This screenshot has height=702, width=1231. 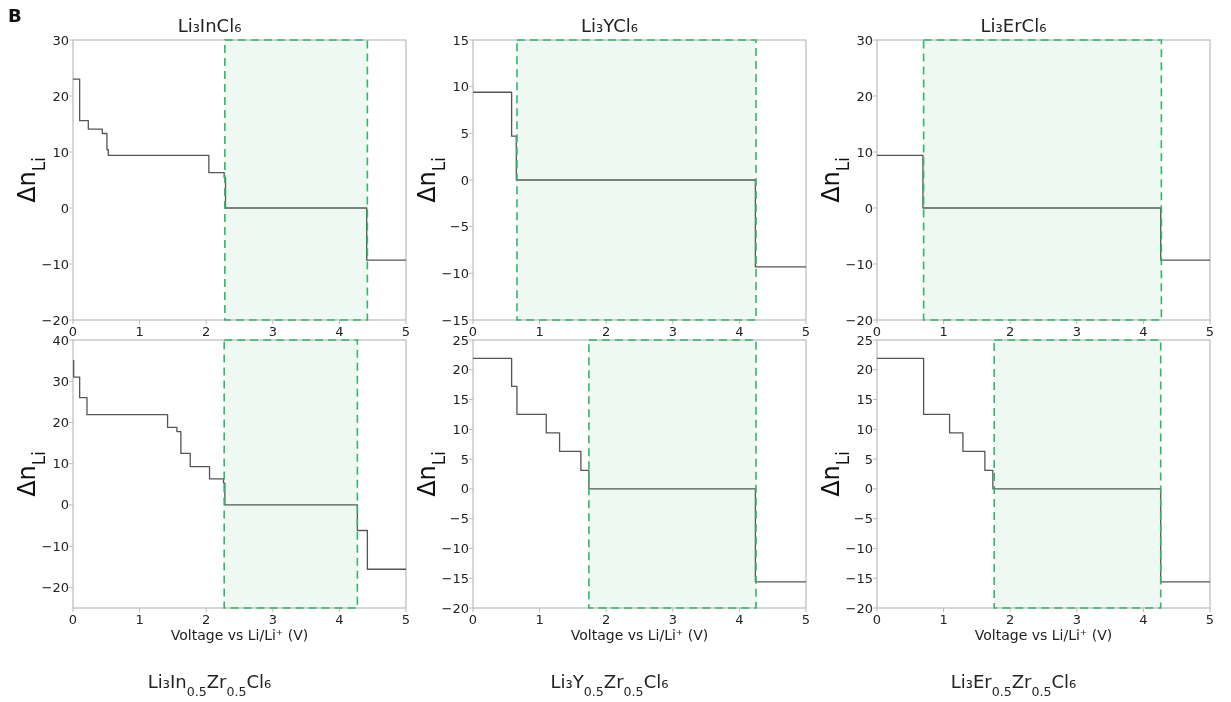 I want to click on y-tick-label: 40, so click(x=60, y=340).